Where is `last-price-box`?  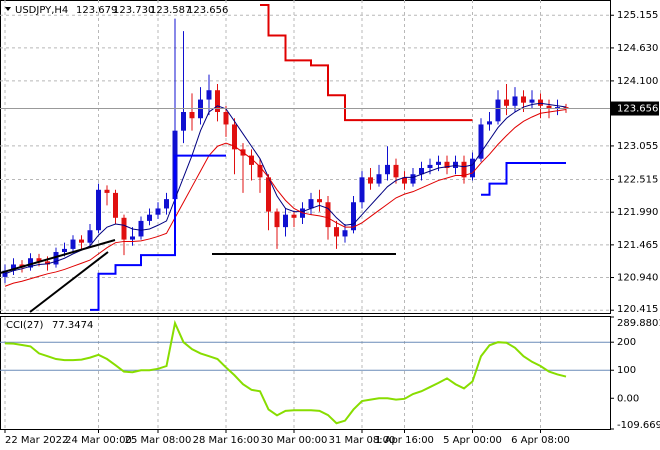 last-price-box is located at coordinates (635, 108).